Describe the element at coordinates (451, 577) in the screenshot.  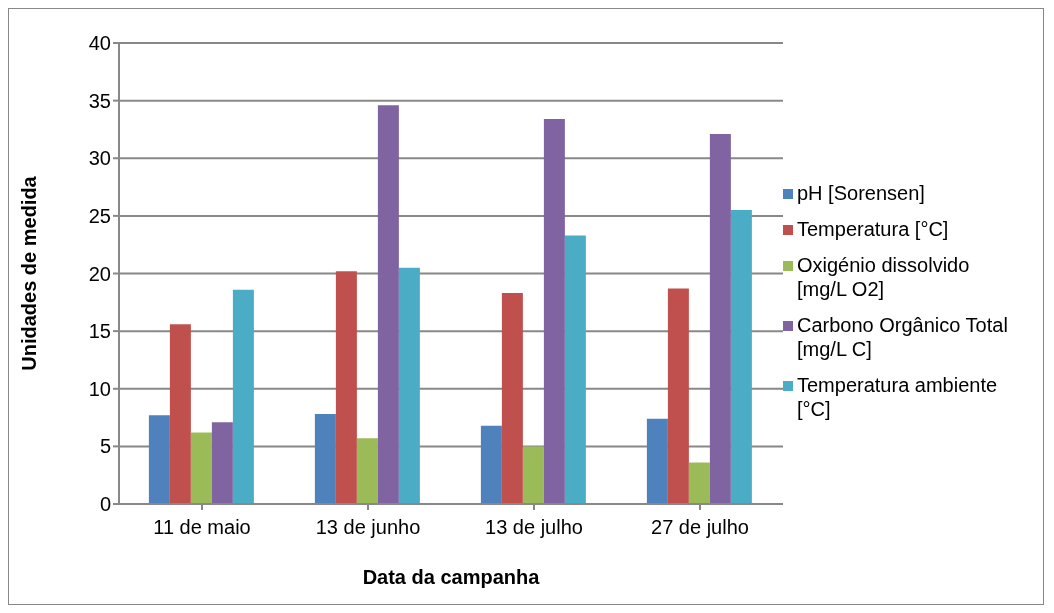
I see `x-axis-title: Data da campanha` at that location.